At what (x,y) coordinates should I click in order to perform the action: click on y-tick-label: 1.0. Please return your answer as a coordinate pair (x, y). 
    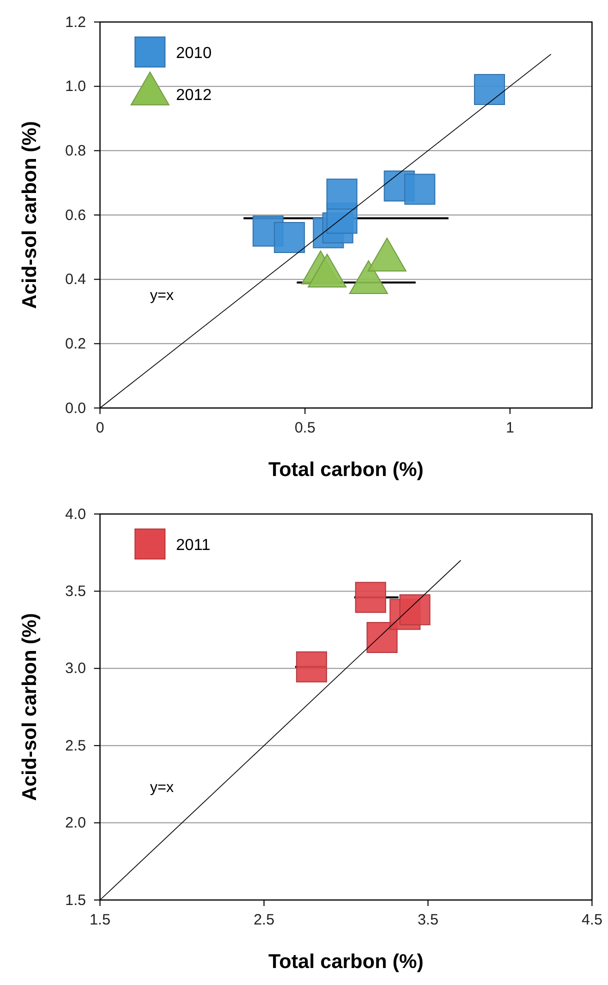
    Looking at the image, I should click on (75, 87).